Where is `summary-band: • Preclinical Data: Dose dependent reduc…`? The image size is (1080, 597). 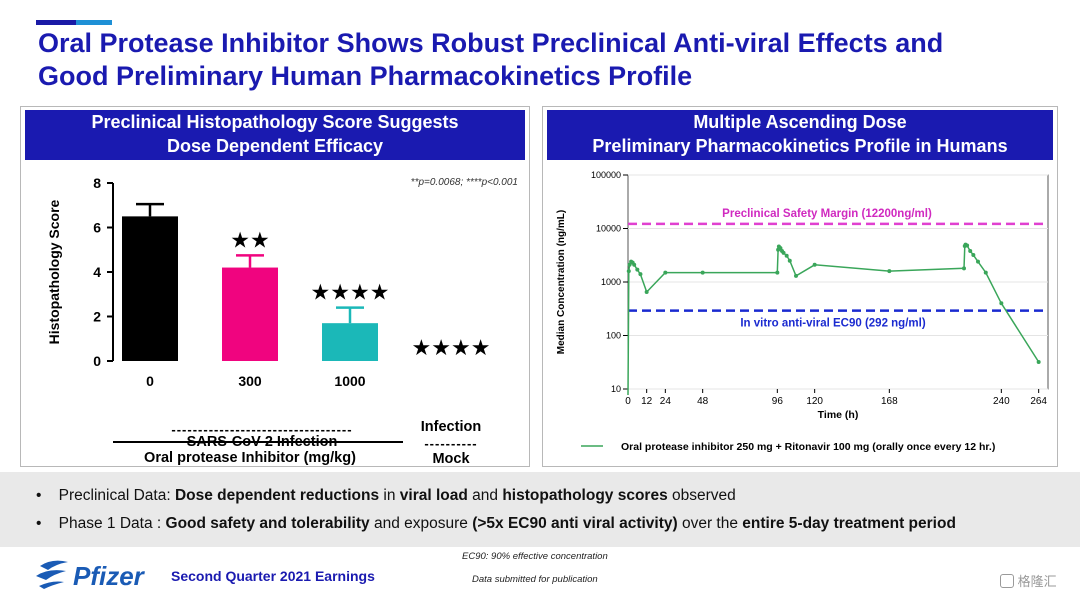
summary-band: • Preclinical Data: Dose dependent reduc… is located at coordinates (540, 509).